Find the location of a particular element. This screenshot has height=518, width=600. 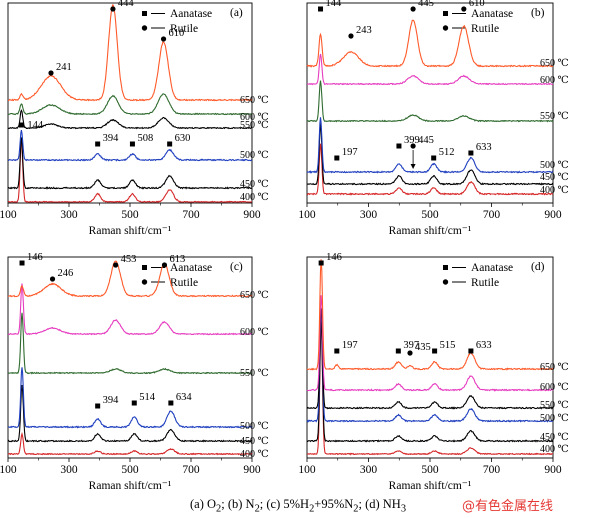

annotation-label: 241 is located at coordinates (64, 67).